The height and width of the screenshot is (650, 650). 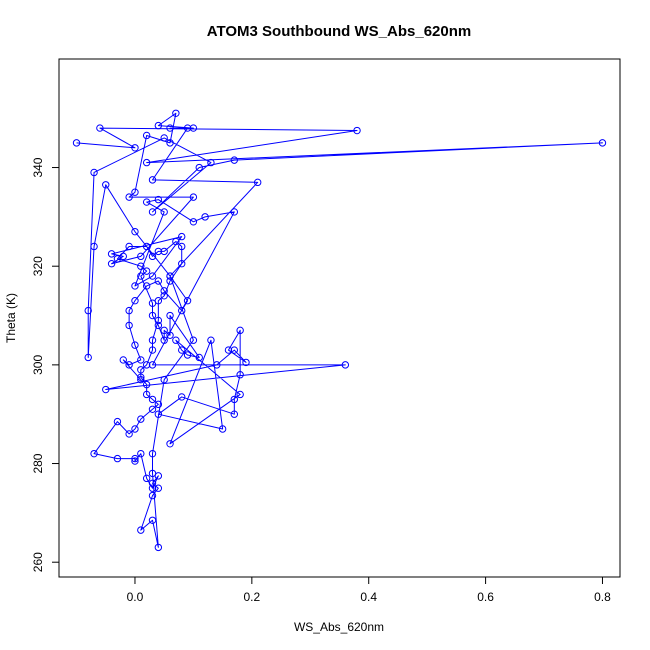 I want to click on y-tick-label: 320, so click(x=38, y=266).